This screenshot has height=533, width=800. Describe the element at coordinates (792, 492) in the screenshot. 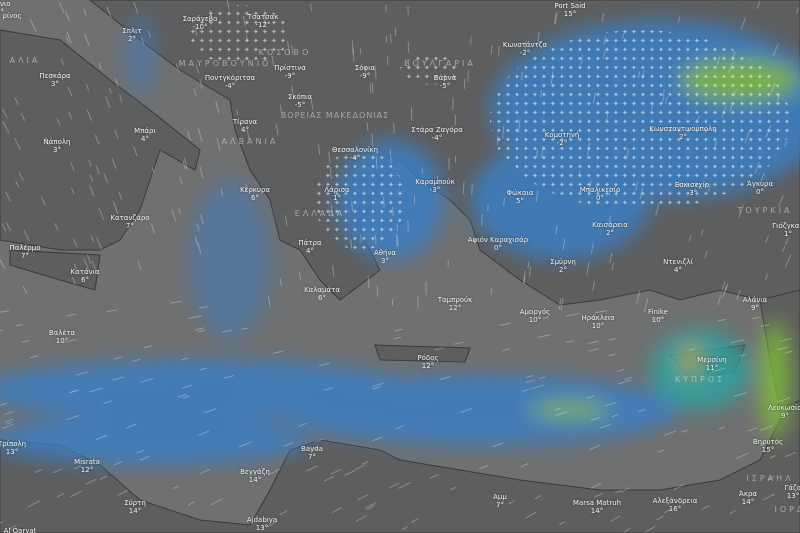

I see `city-label: Γάζα 13°` at that location.